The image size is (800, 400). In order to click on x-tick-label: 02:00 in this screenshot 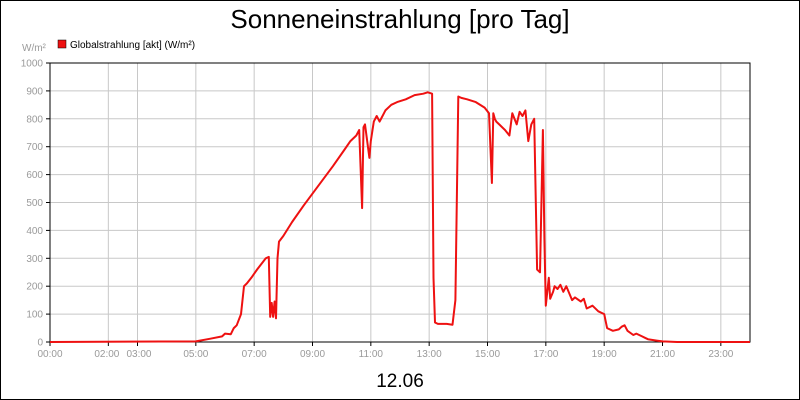, I will do `click(106, 354)`.